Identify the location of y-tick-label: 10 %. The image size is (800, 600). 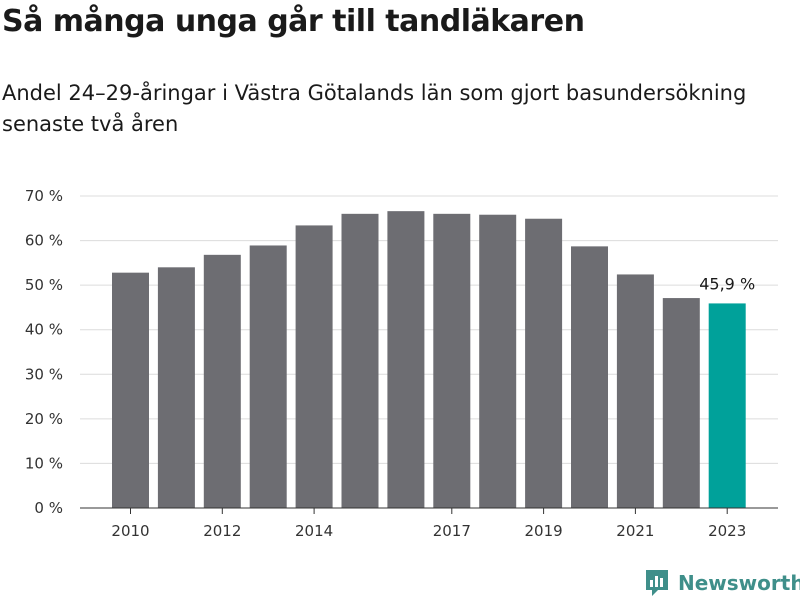
(44, 463).